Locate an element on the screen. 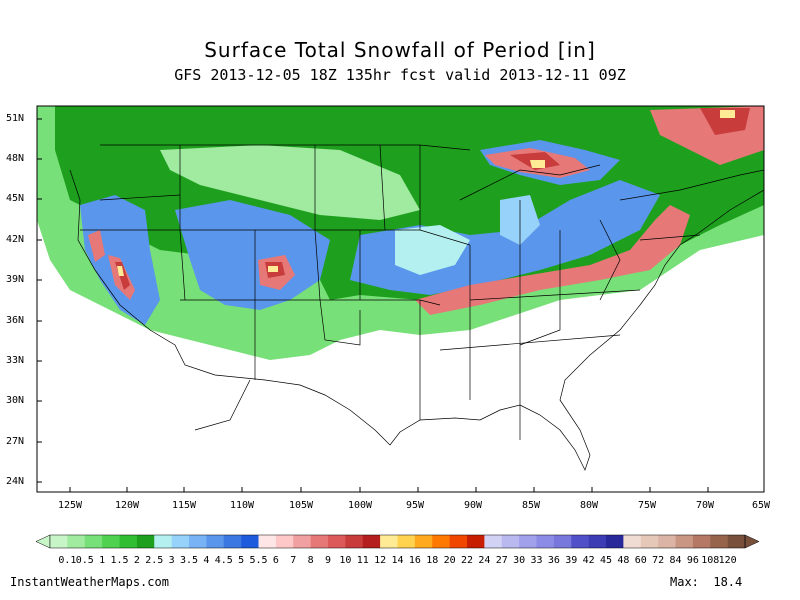 This screenshot has height=600, width=800. colorbar-tick-label: 9 is located at coordinates (328, 560).